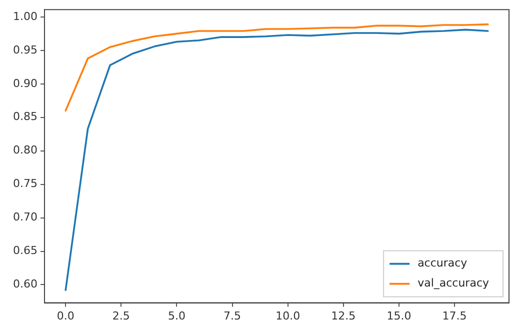  I want to click on x-tick-label: 17.5, so click(454, 315).